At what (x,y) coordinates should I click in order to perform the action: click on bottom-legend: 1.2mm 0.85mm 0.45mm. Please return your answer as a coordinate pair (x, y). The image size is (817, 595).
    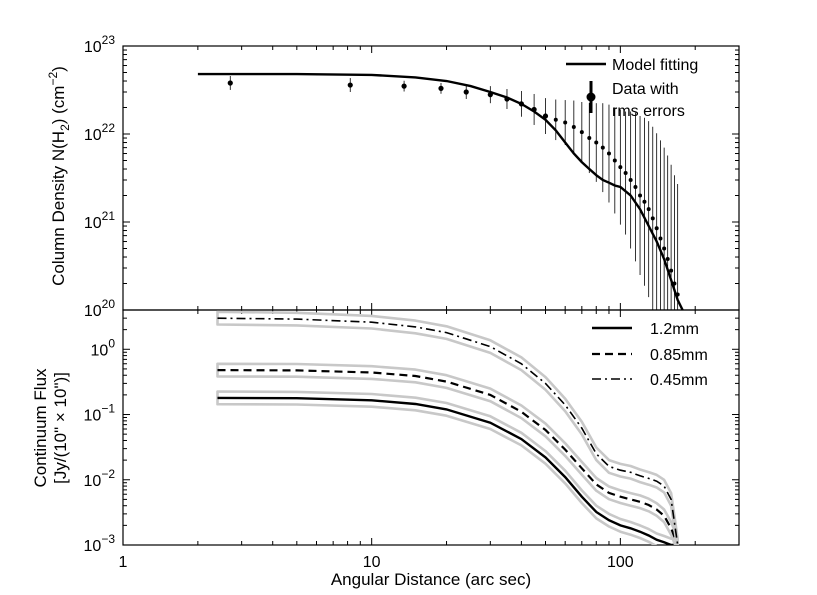
    Looking at the image, I should click on (650, 355).